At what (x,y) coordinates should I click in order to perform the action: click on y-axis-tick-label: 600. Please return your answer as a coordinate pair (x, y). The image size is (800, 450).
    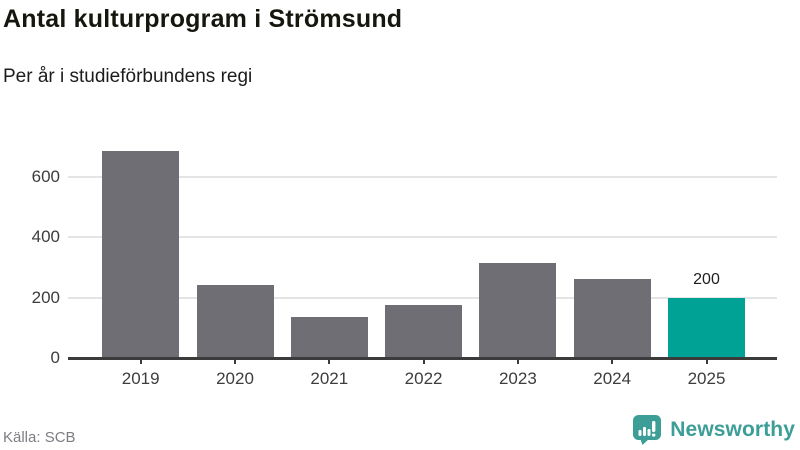
    Looking at the image, I should click on (45, 176).